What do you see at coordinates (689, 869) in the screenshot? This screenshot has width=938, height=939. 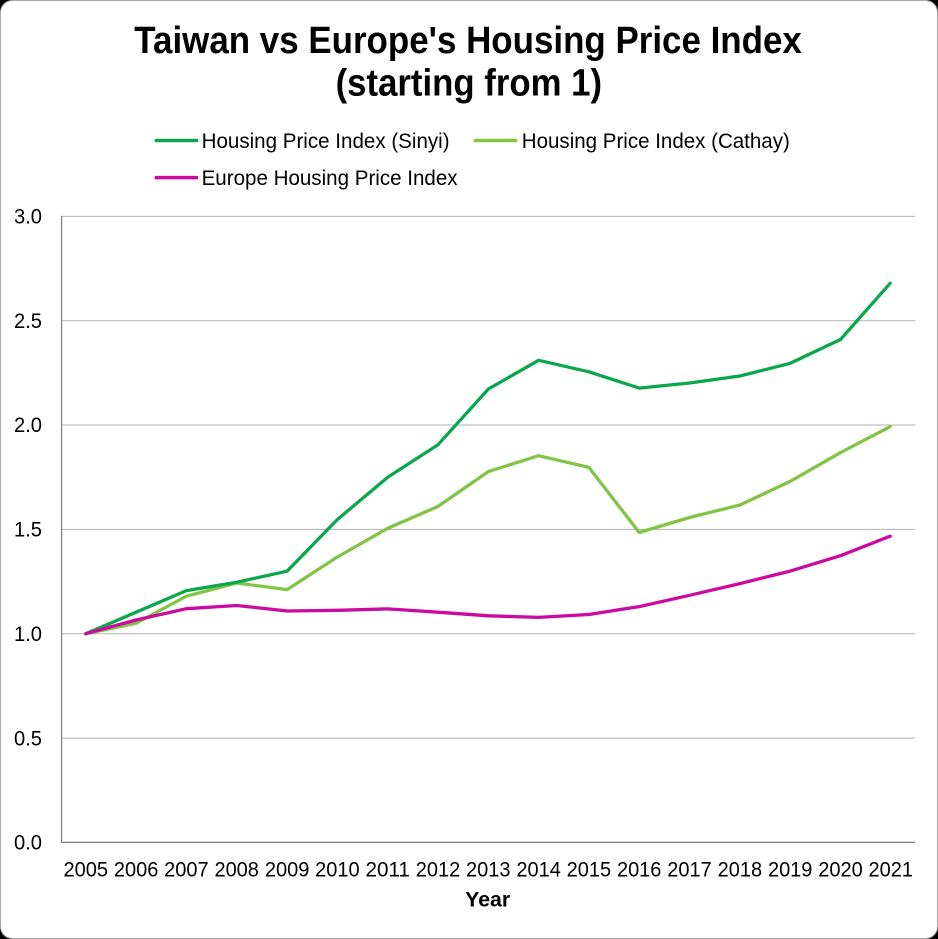 I see `svg-text: 2017` at bounding box center [689, 869].